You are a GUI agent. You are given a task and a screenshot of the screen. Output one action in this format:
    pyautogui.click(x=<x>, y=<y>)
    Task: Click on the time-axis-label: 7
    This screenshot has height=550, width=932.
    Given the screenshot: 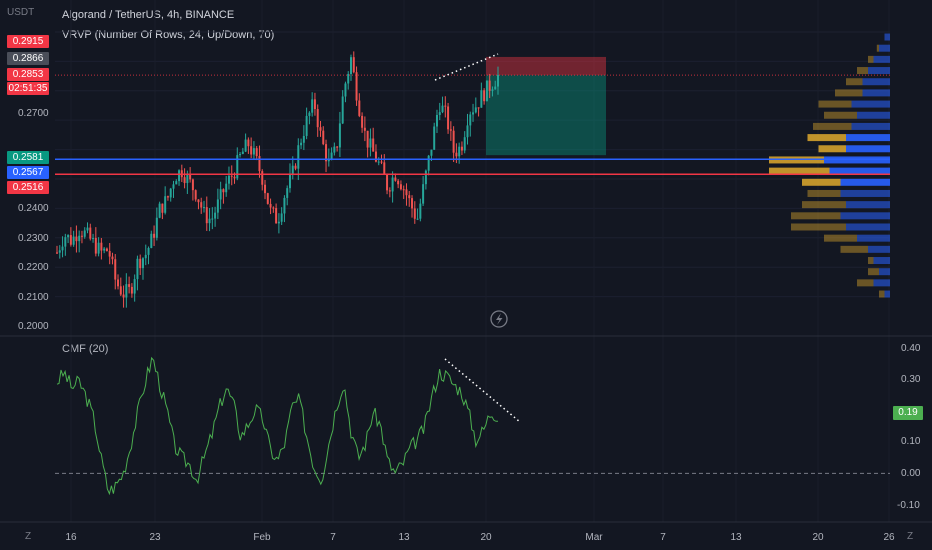 What is the action you would take?
    pyautogui.click(x=663, y=537)
    